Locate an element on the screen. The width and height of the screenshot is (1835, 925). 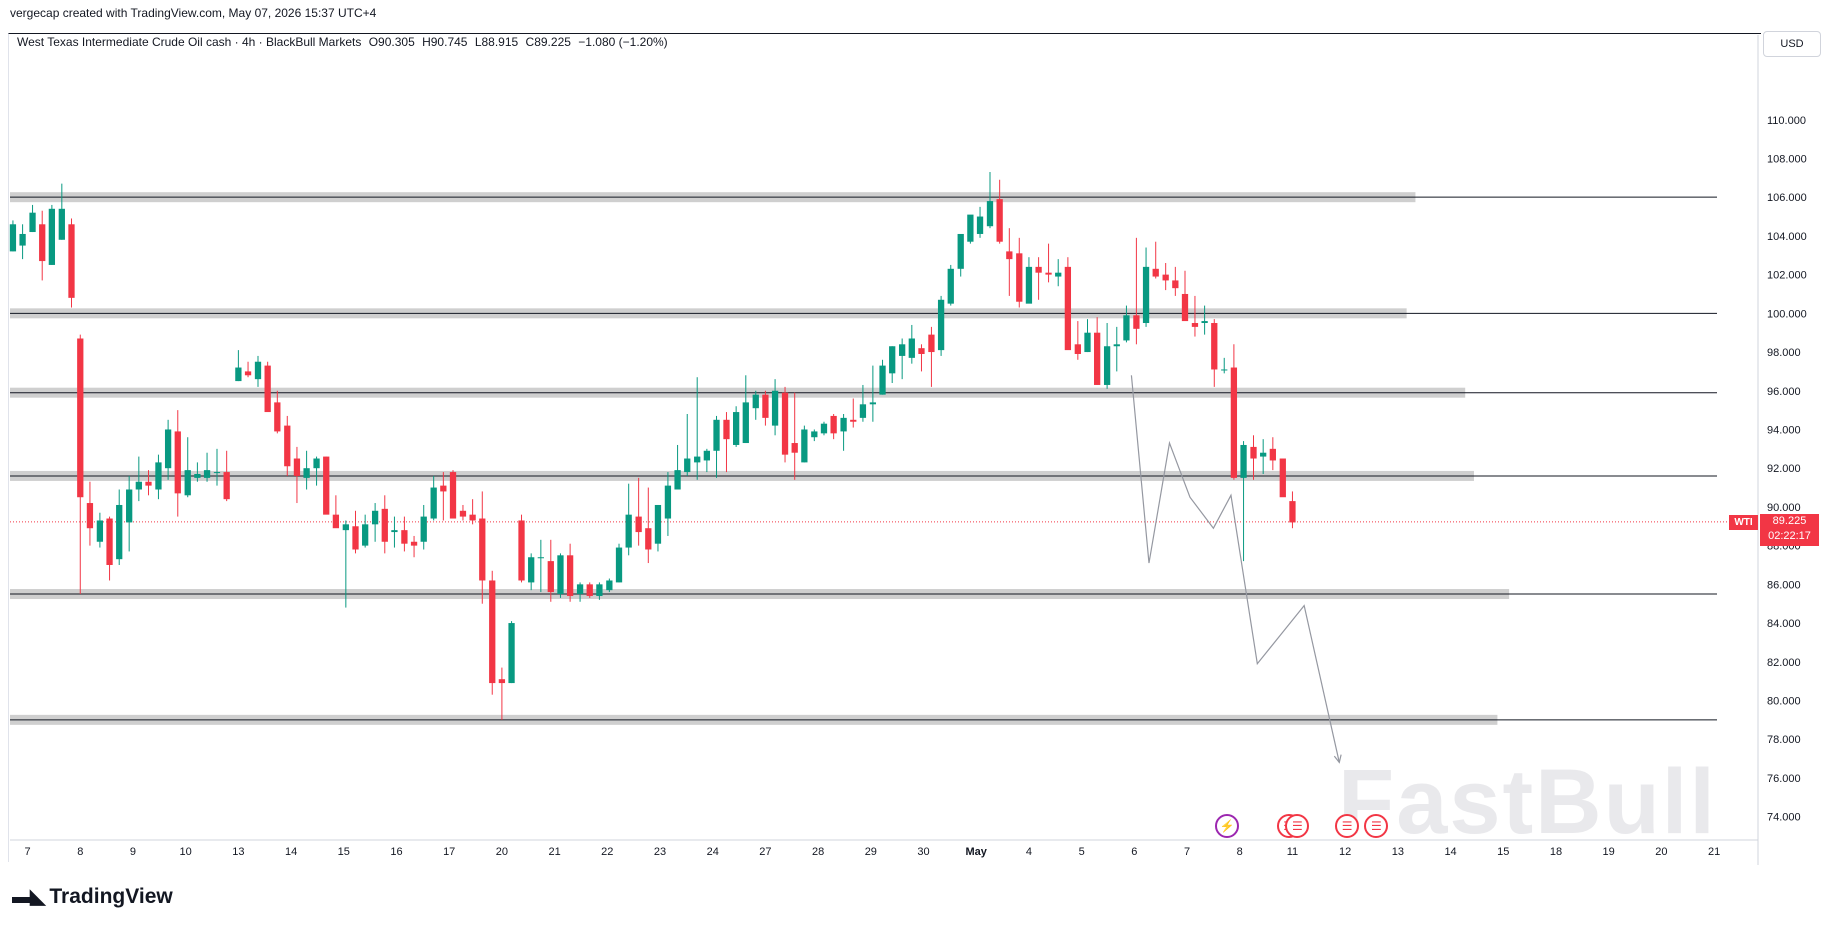
last-price-value: 89.225 is located at coordinates (1789, 520).